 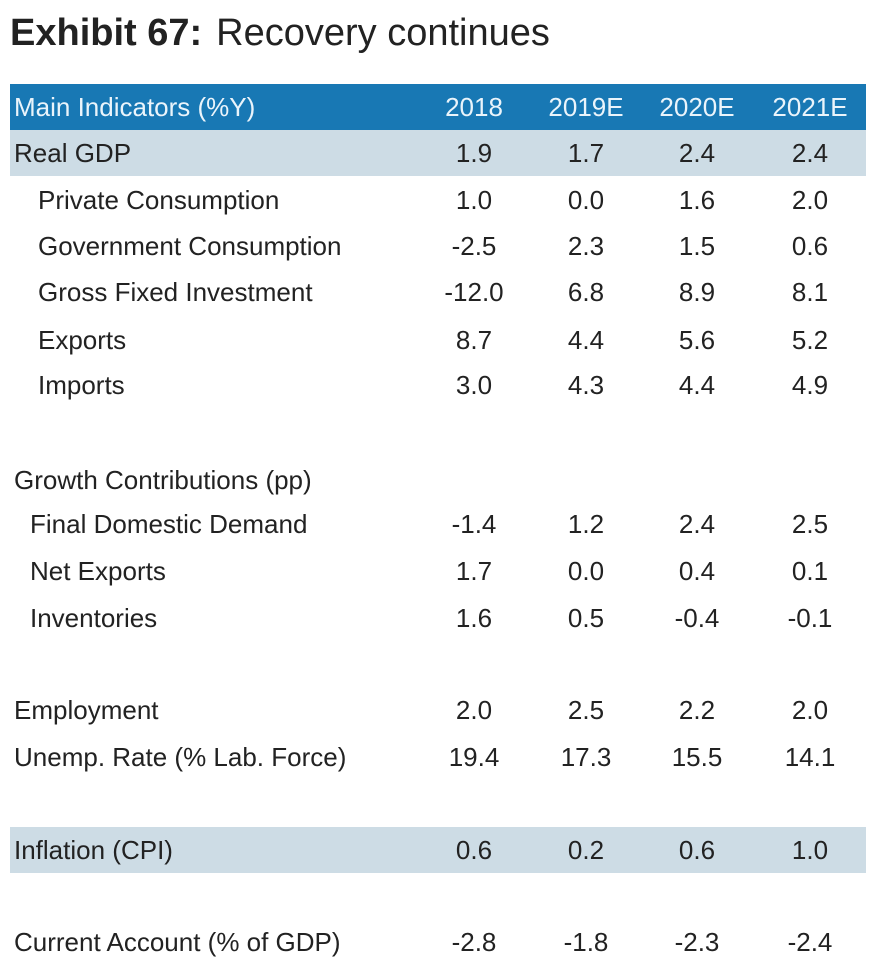 What do you see at coordinates (586, 756) in the screenshot?
I see `row-value: 17.3` at bounding box center [586, 756].